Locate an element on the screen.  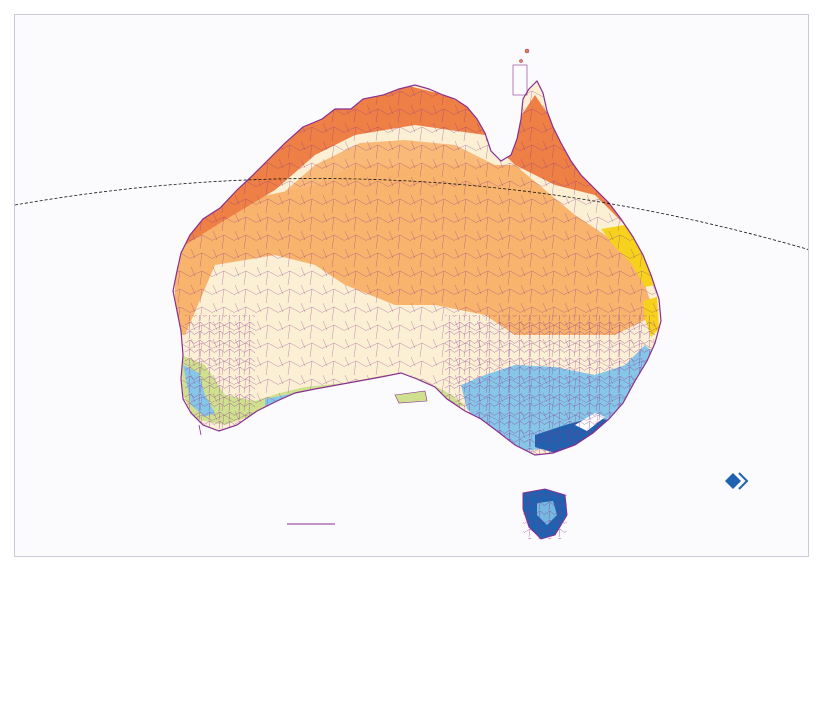
tropic-of-capricorn is located at coordinates (411, 214).